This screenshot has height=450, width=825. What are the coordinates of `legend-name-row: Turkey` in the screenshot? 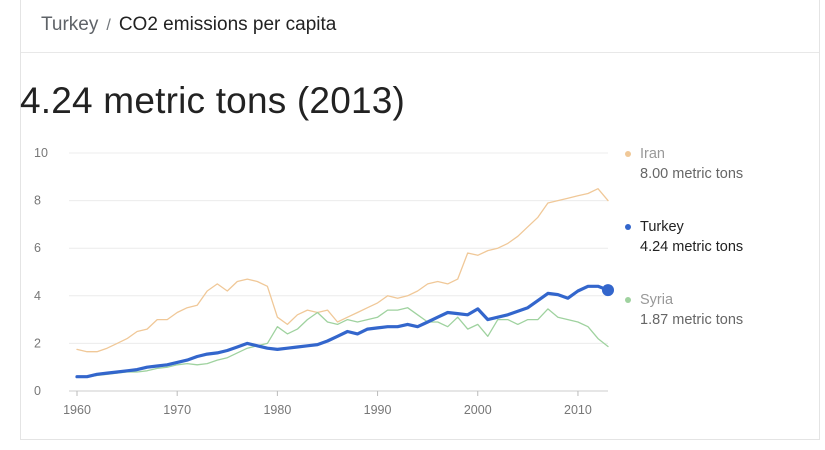 It's located at (710, 227).